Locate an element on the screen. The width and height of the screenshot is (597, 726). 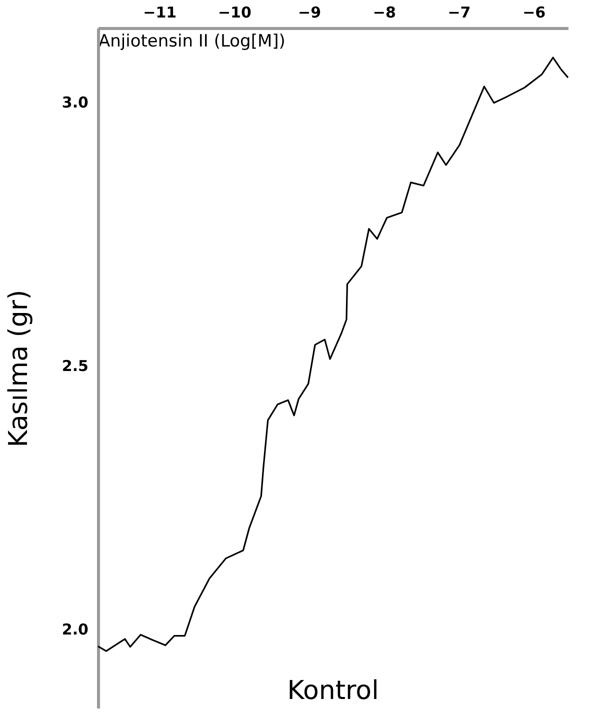
y-tick-label: 3.0 is located at coordinates (75, 102).